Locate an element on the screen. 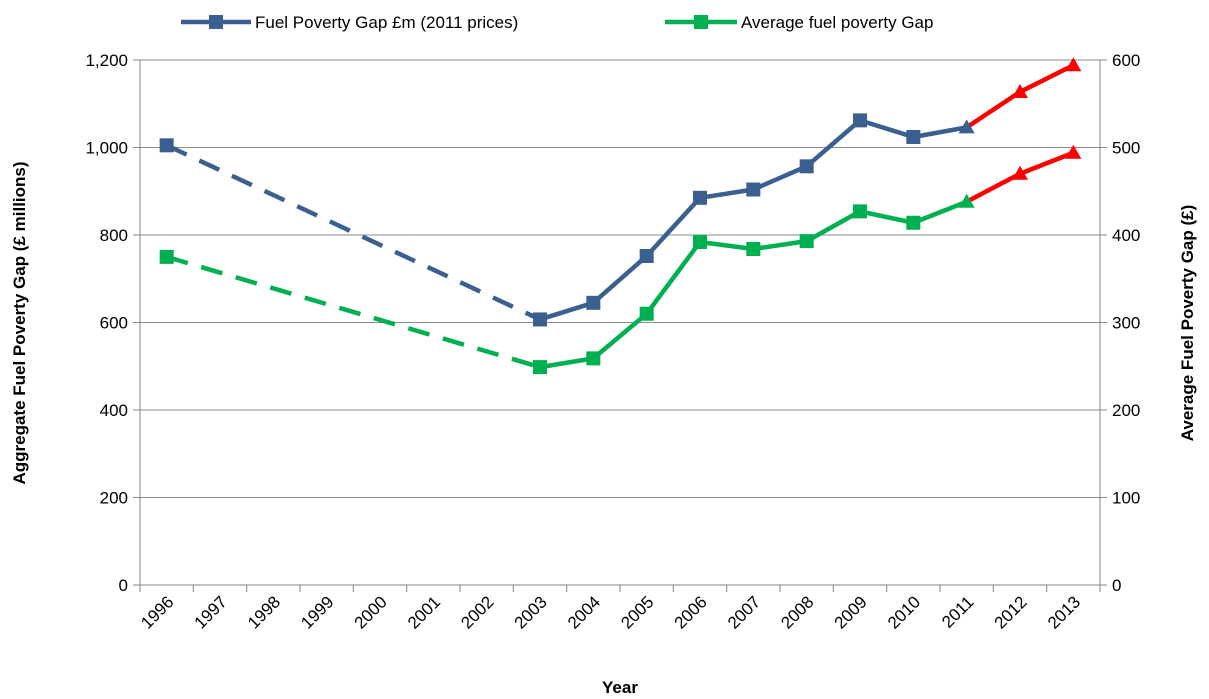  x-axis-tick-label: 1999 is located at coordinates (317, 612).